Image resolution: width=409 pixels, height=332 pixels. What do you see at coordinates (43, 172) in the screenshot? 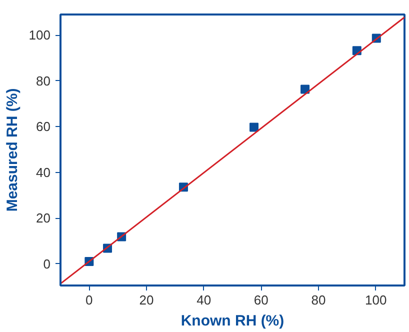
I see `y-tick-label: 40` at bounding box center [43, 172].